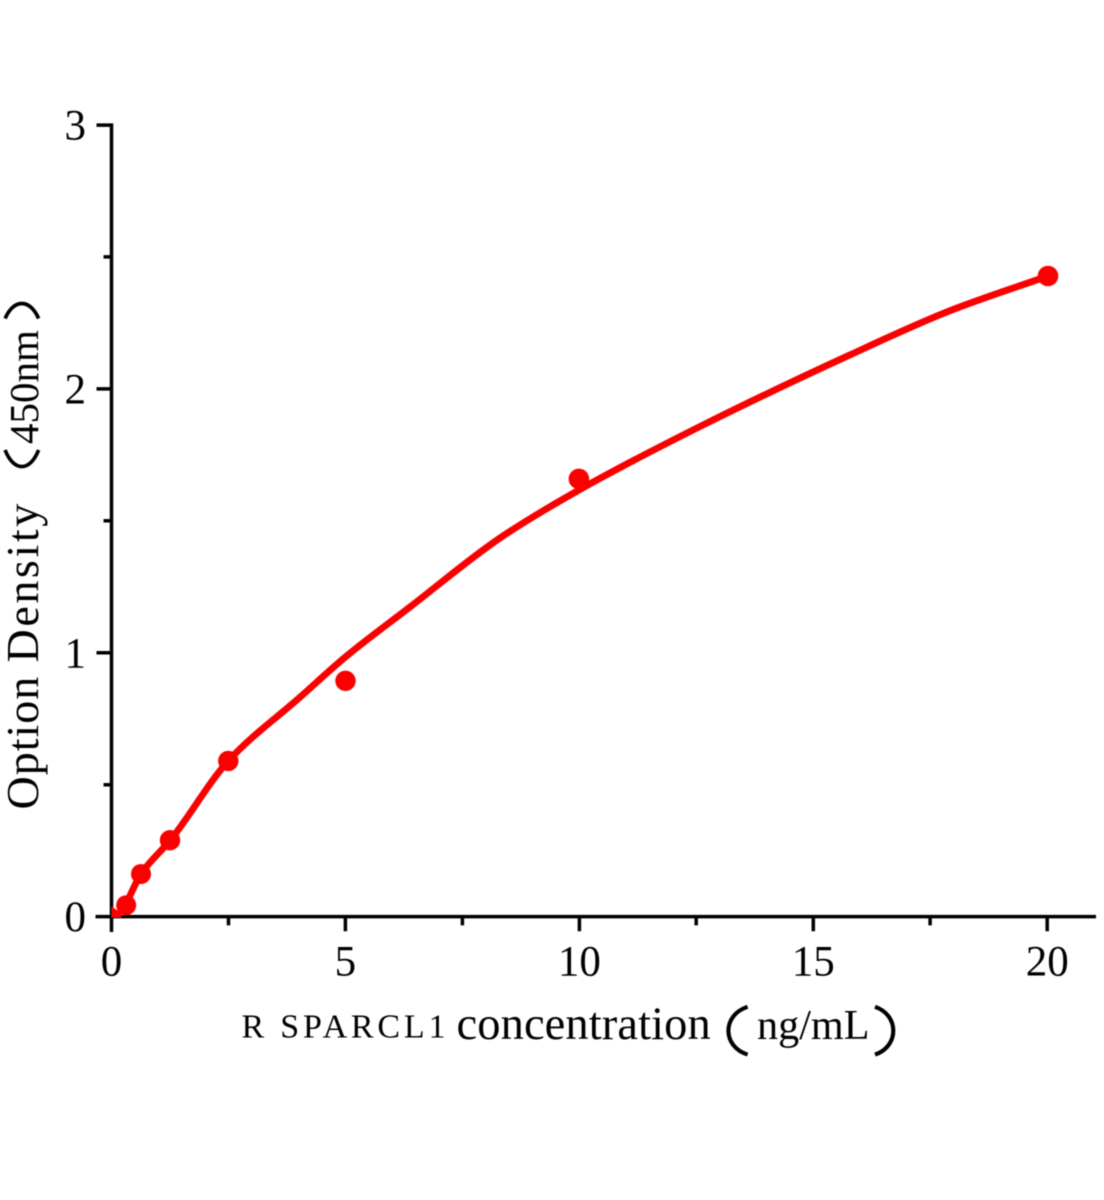 Image resolution: width=1104 pixels, height=1200 pixels. I want to click on svg-text: ng/mL, so click(813, 1025).